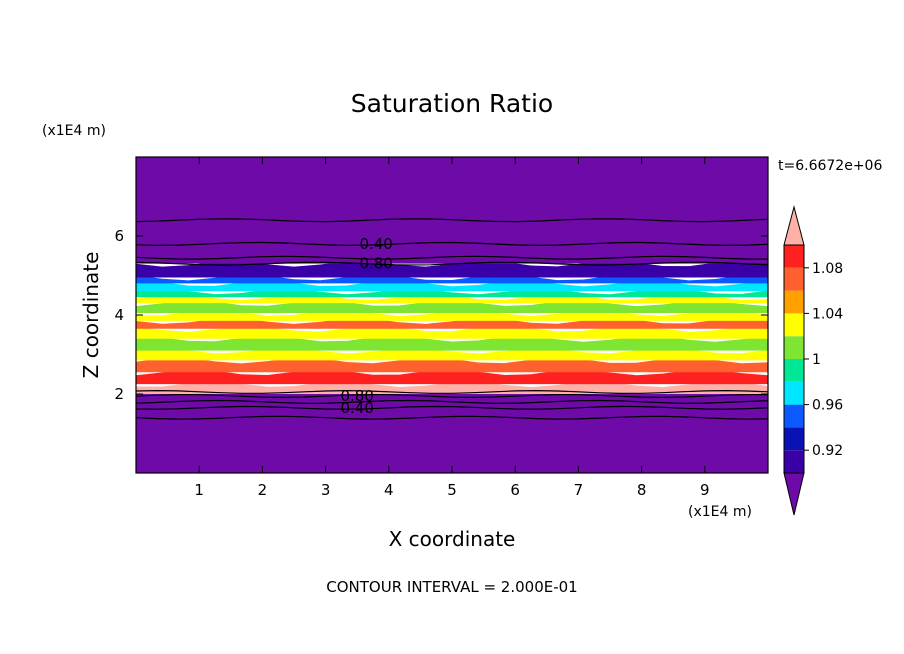  Describe the element at coordinates (794, 225) in the screenshot. I see `colorbar-over-arrow` at that location.